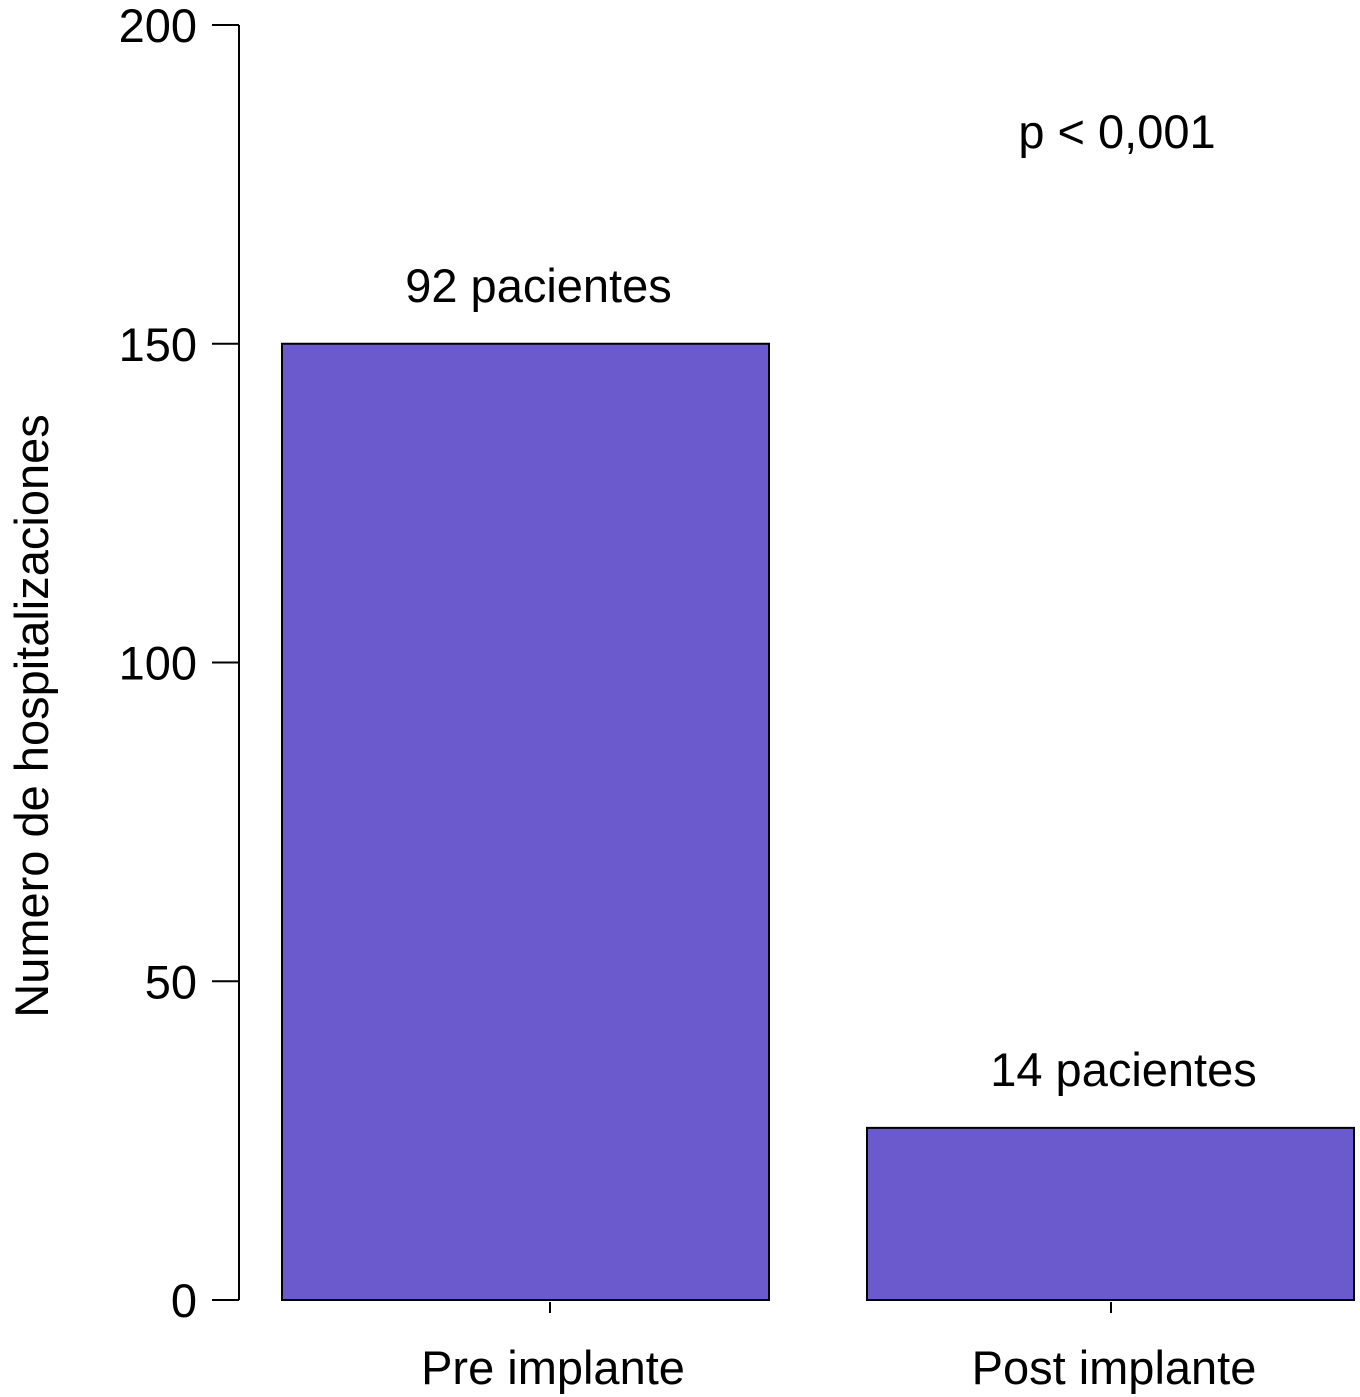 The image size is (1360, 1397). What do you see at coordinates (1116, 131) in the screenshot?
I see `p-value-annotation: p < 0,001` at bounding box center [1116, 131].